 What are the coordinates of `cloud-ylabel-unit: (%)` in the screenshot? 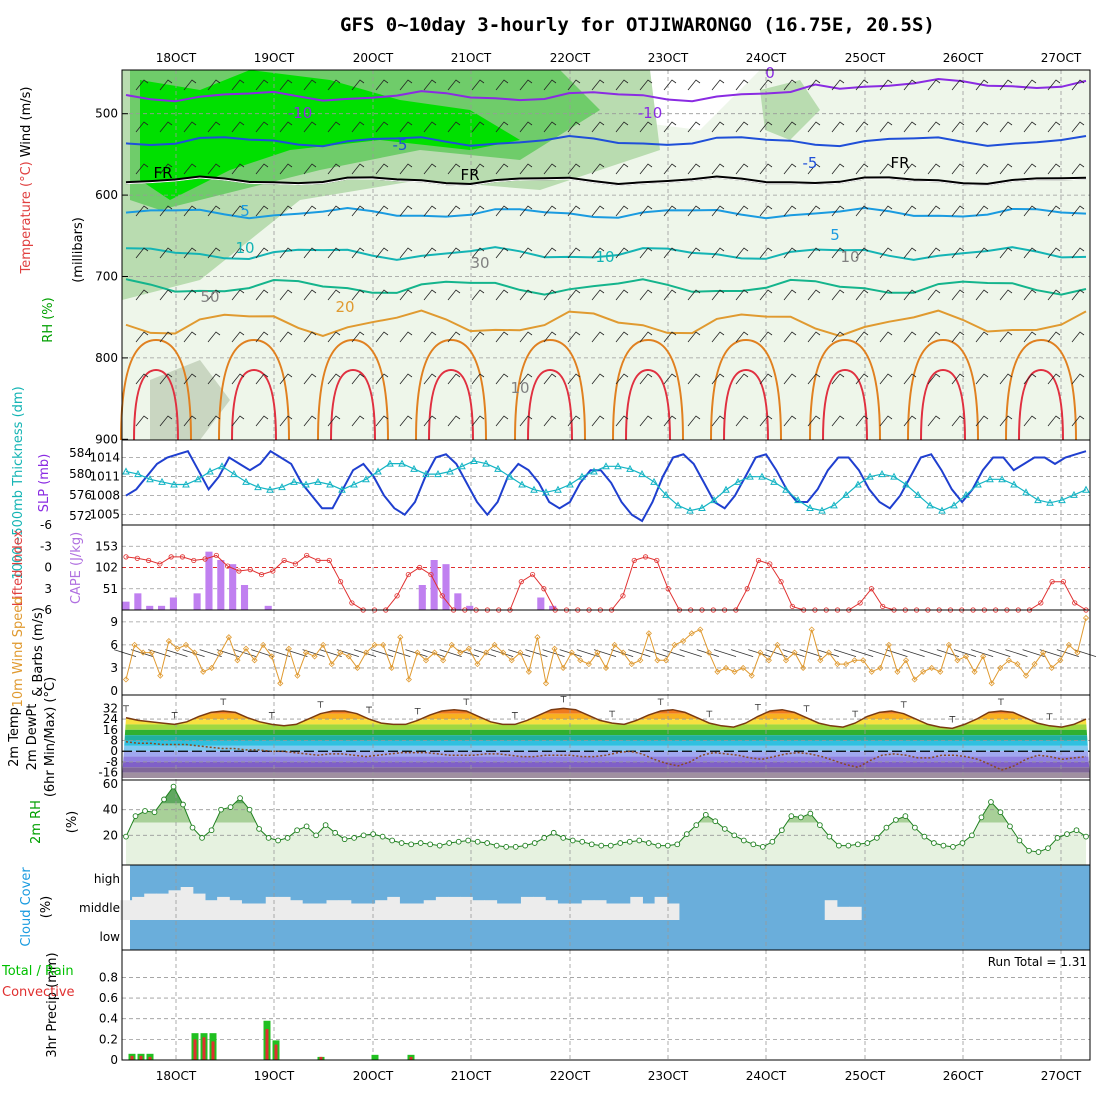 It's located at (46, 907).